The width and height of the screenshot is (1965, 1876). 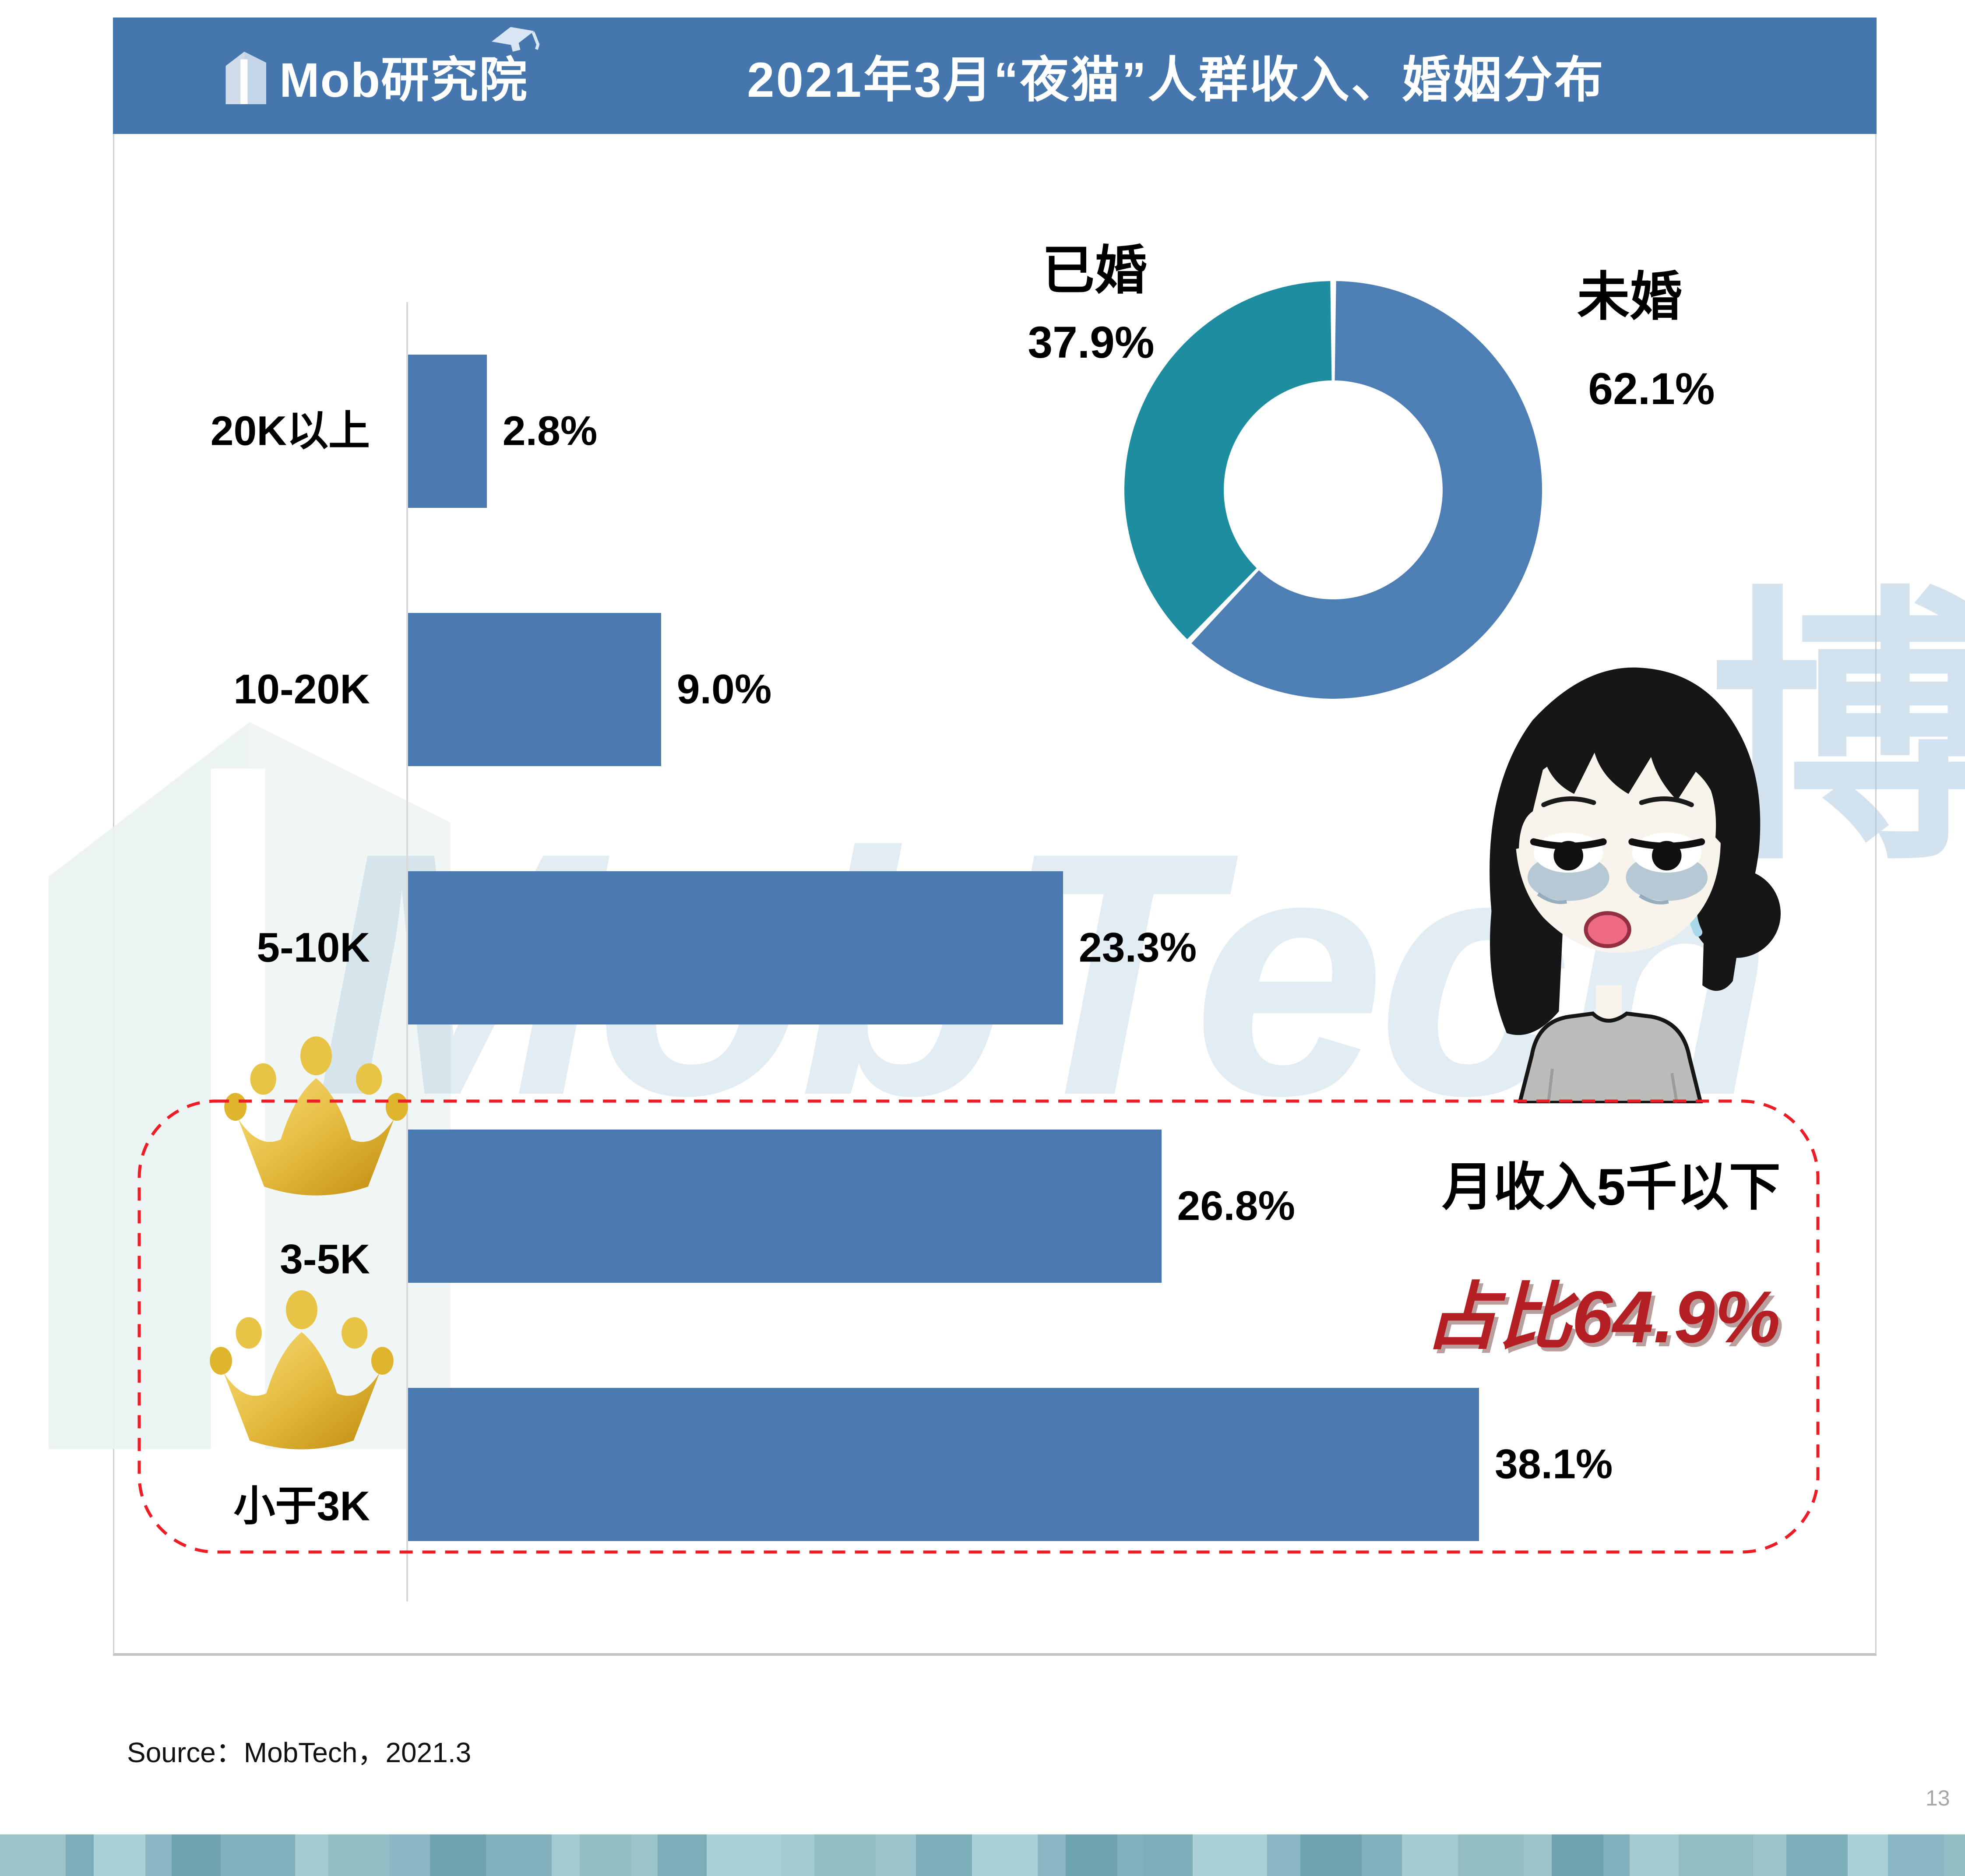 I want to click on donut-value-married: 37.9%, so click(x=1091, y=342).